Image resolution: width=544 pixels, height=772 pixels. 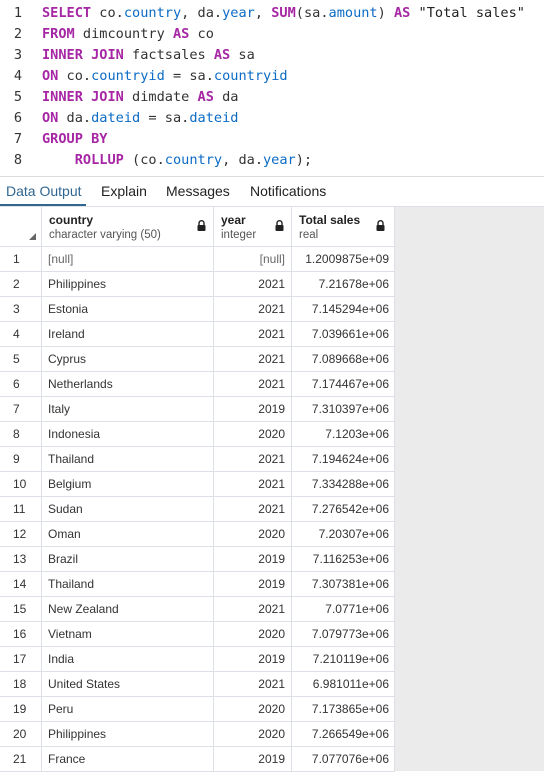 I want to click on column-header-country: country character varying (50), so click(x=128, y=227).